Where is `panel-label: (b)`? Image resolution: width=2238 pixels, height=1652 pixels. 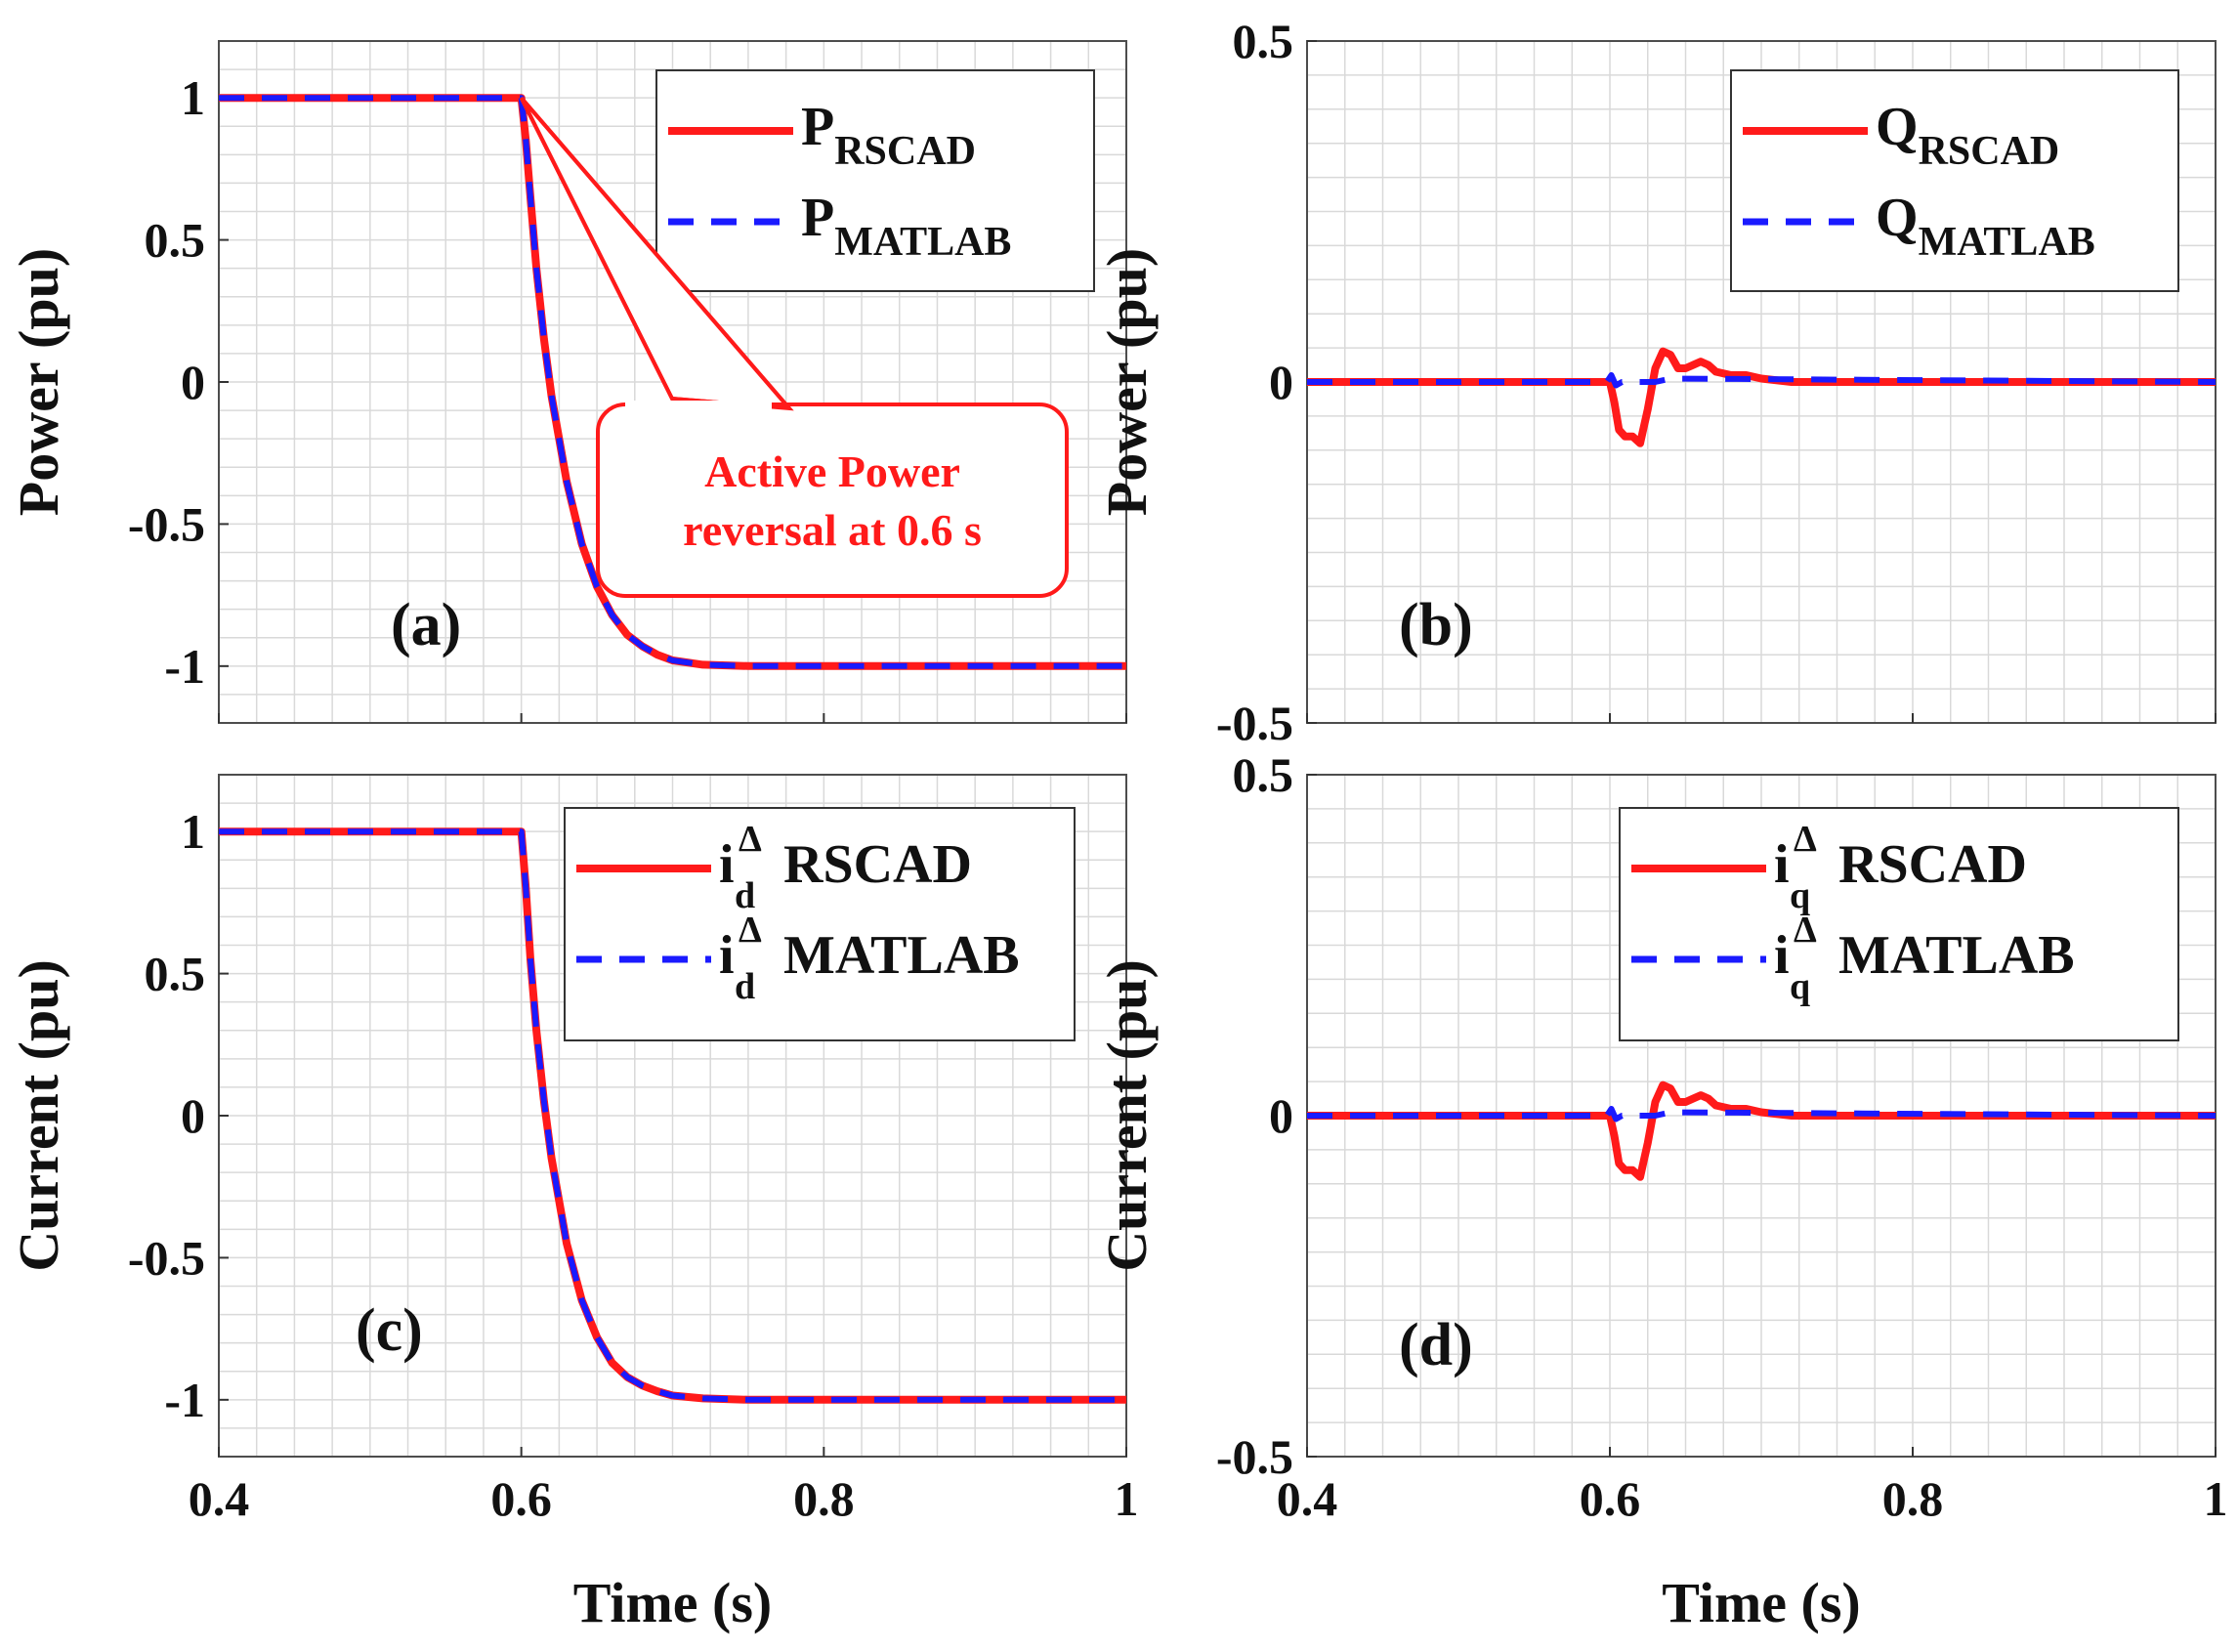 panel-label: (b) is located at coordinates (1436, 625).